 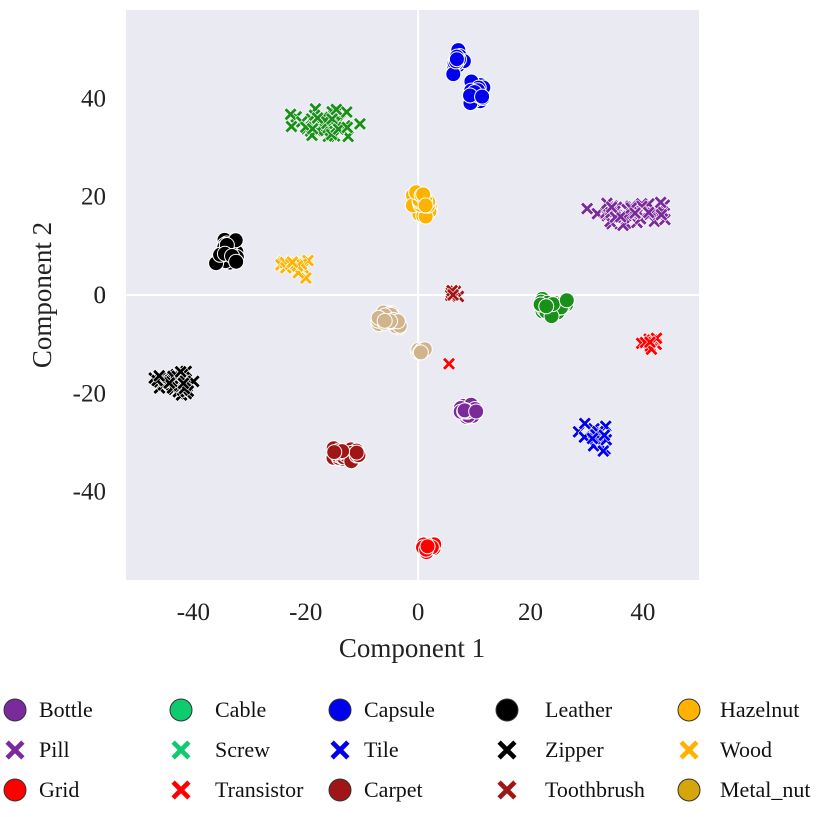 What do you see at coordinates (412, 648) in the screenshot?
I see `x-axis-label: Component 1` at bounding box center [412, 648].